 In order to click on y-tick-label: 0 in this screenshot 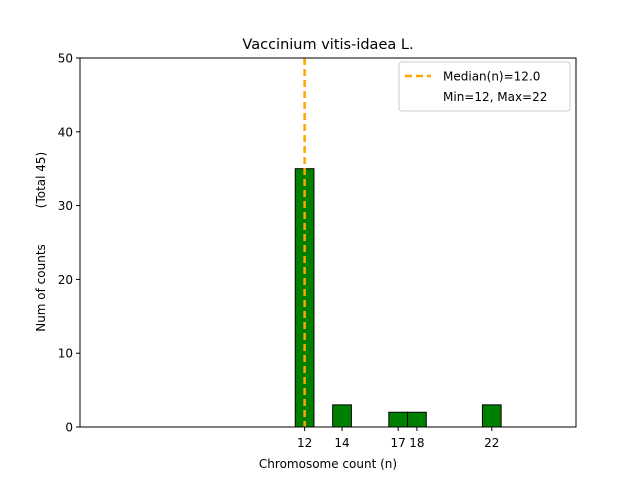, I will do `click(69, 428)`.